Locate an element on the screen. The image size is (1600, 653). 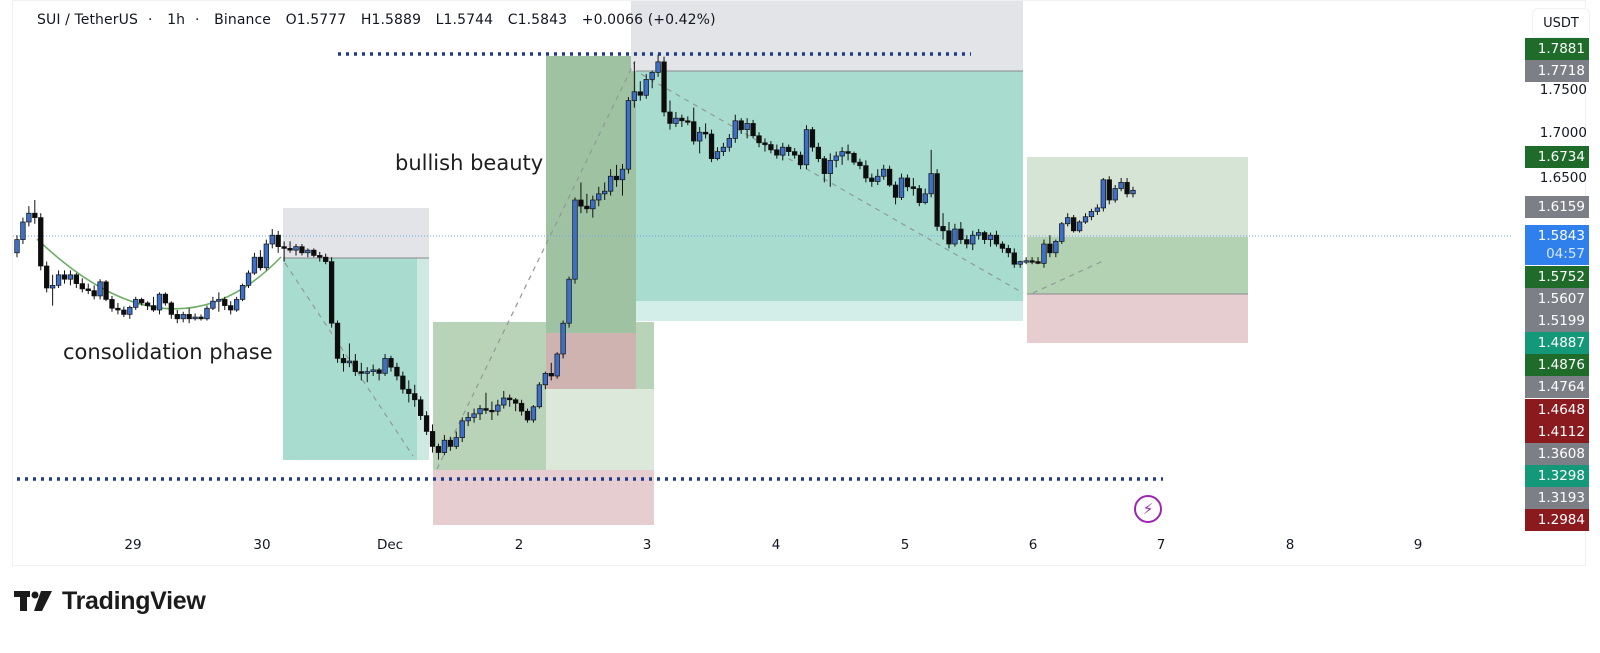
annotation-consolidation-phase: consolidation phase is located at coordinates (168, 352).